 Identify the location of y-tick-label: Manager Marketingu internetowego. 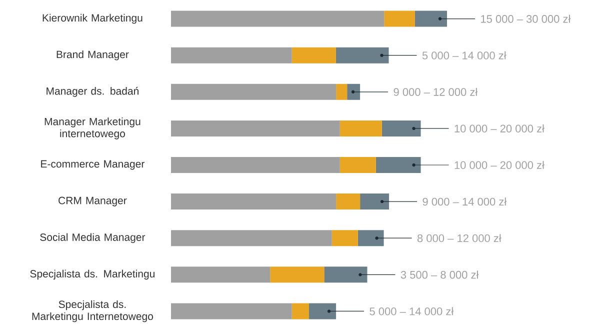
(92, 129).